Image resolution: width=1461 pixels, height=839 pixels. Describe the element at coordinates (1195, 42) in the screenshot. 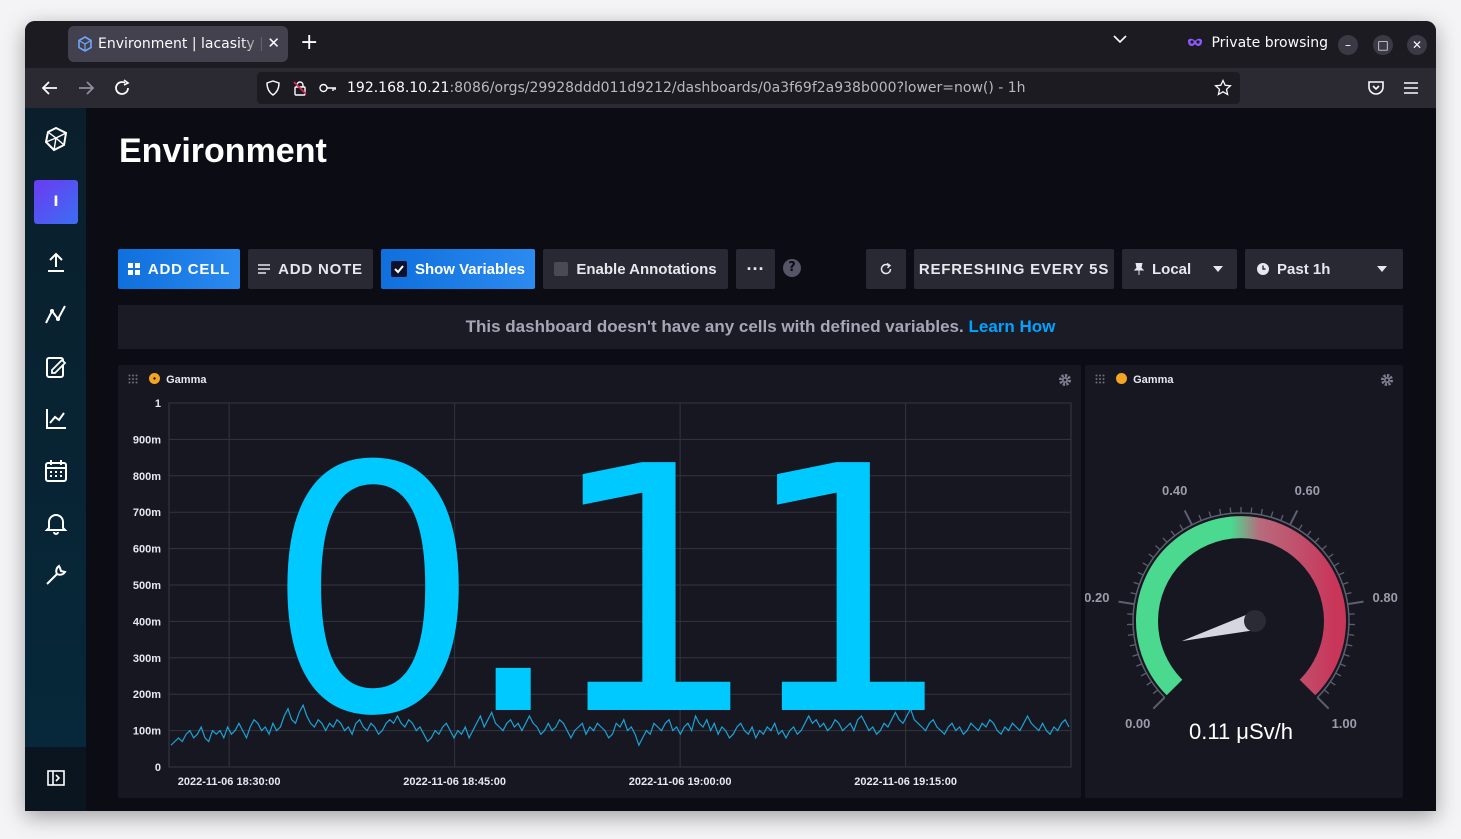

I see `private-mask-icon` at that location.